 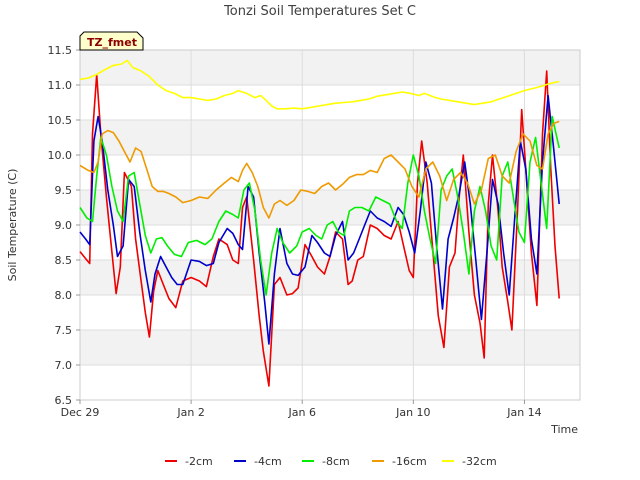 I want to click on legend-label: -16cm, so click(x=409, y=461).